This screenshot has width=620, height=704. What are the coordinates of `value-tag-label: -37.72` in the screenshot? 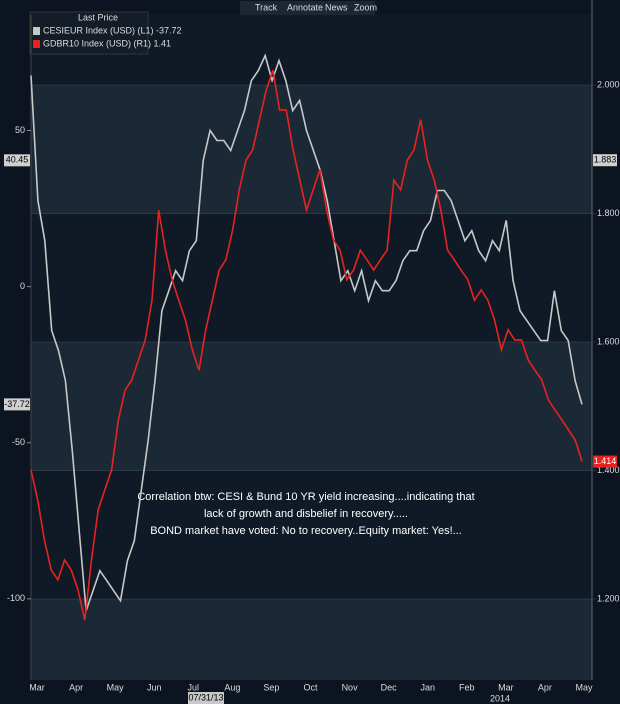 It's located at (17, 404).